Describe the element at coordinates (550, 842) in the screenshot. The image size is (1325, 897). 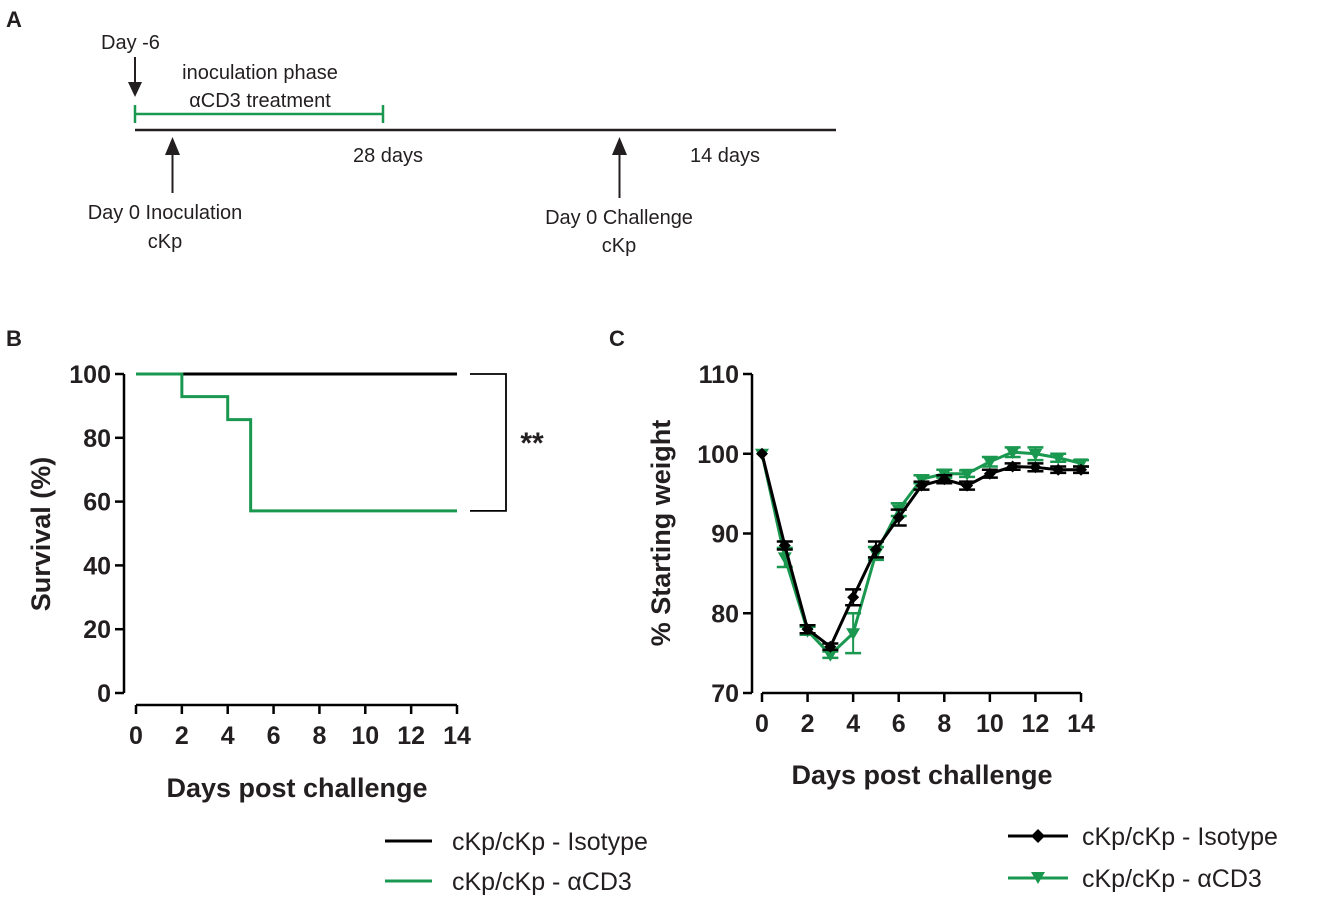
I see `survival-legend-label-isotype: cKp/cKp - Isotype` at that location.